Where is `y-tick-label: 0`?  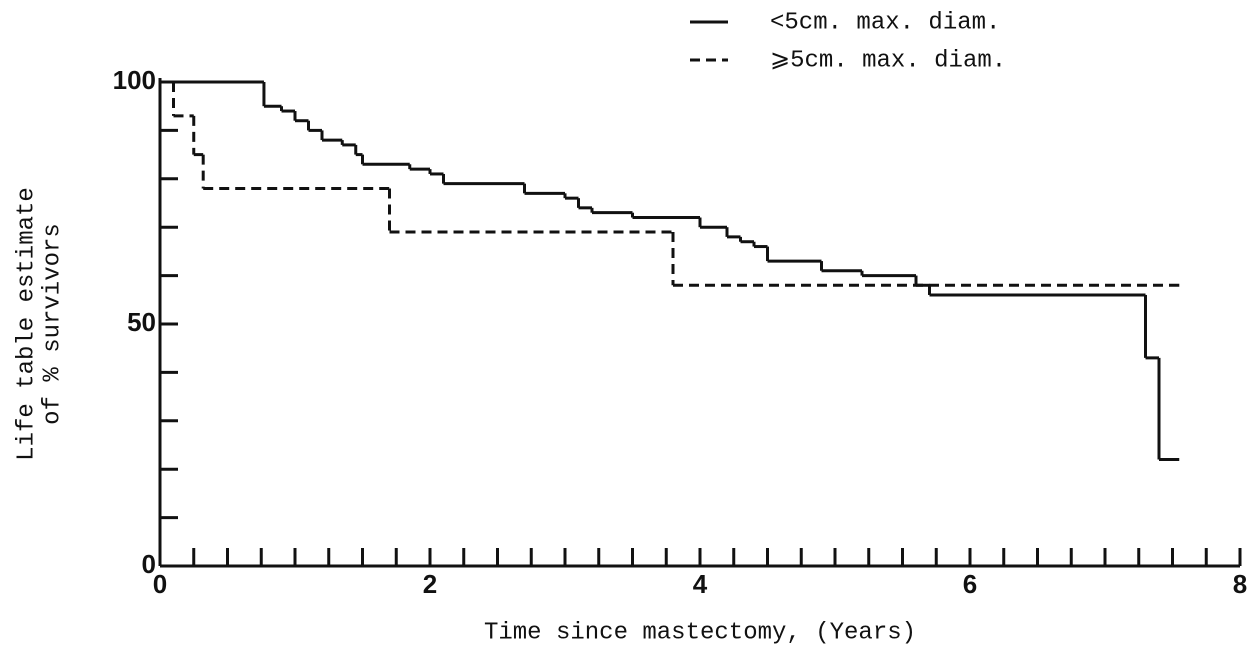 y-tick-label: 0 is located at coordinates (149, 564).